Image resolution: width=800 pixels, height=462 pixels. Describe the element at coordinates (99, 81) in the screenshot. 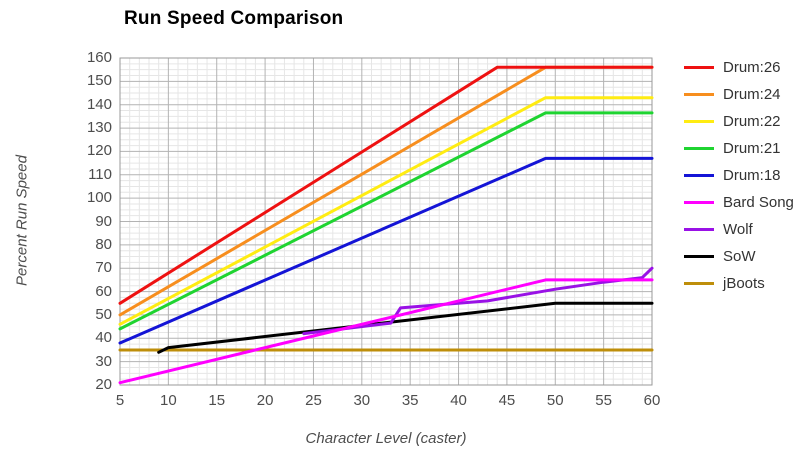

I see `y-tick-label: 150` at that location.